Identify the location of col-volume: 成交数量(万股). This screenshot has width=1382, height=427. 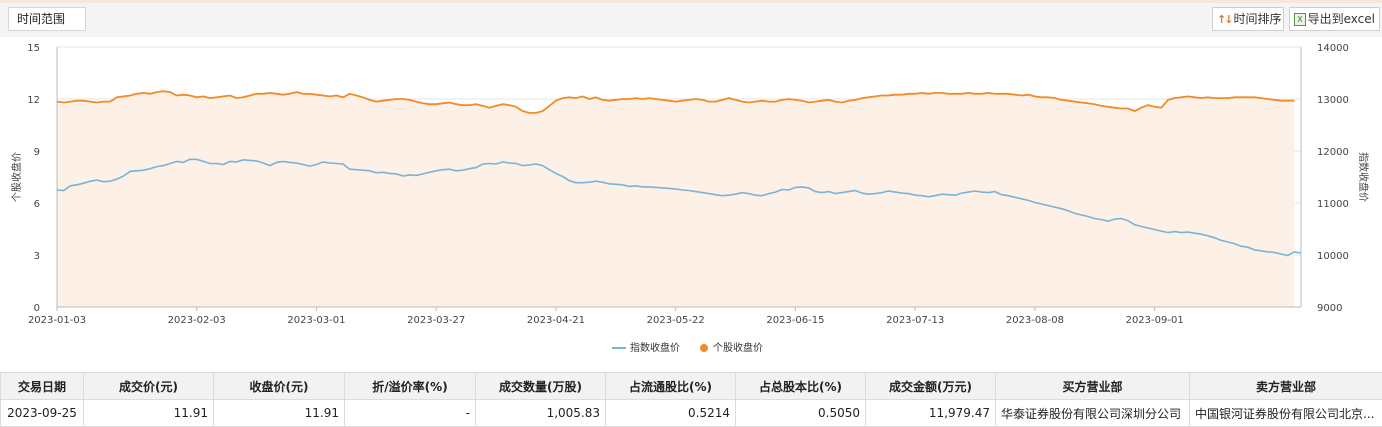
(541, 386).